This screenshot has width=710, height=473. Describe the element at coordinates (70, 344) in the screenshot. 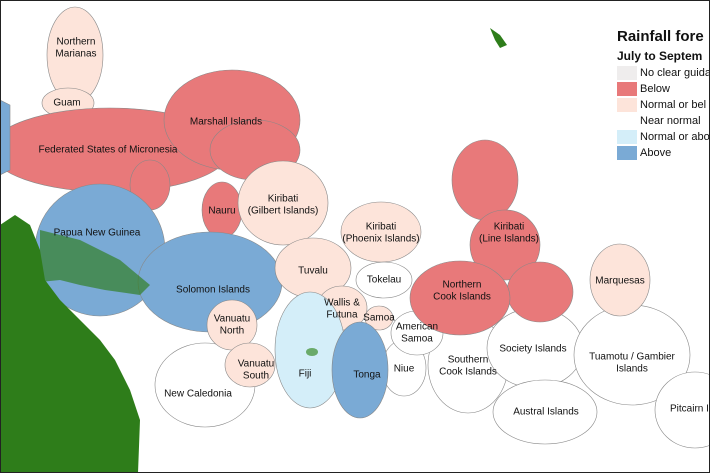

I see `australia-land` at that location.